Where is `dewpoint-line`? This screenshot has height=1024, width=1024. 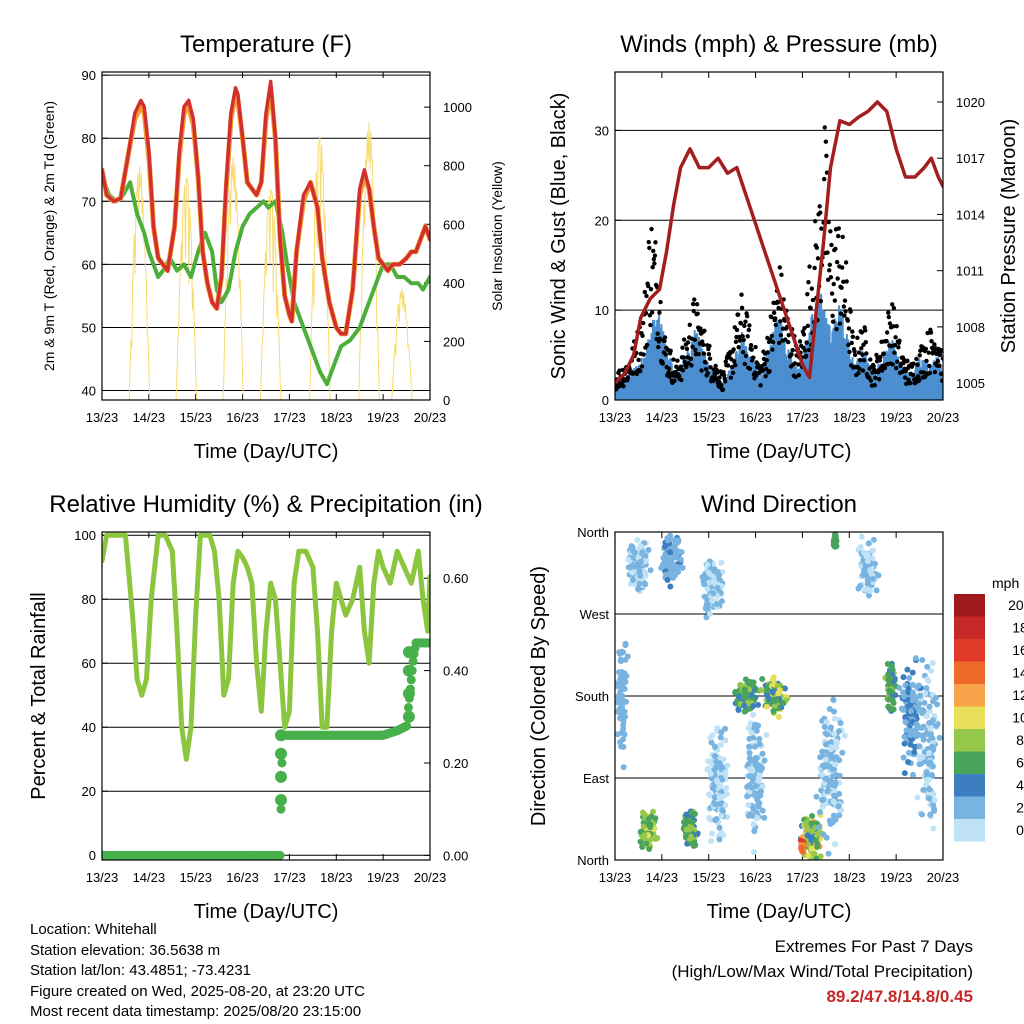 dewpoint-line is located at coordinates (266, 280).